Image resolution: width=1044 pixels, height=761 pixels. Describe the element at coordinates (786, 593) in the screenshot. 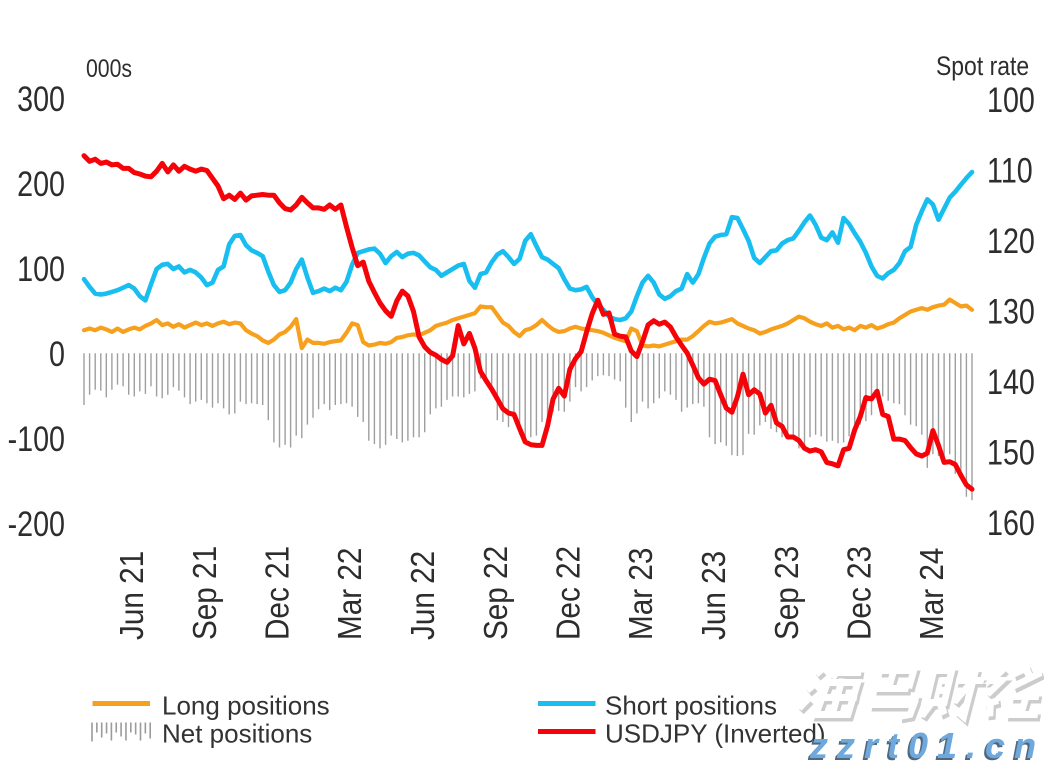

I see `svg-text: Sep 23` at that location.